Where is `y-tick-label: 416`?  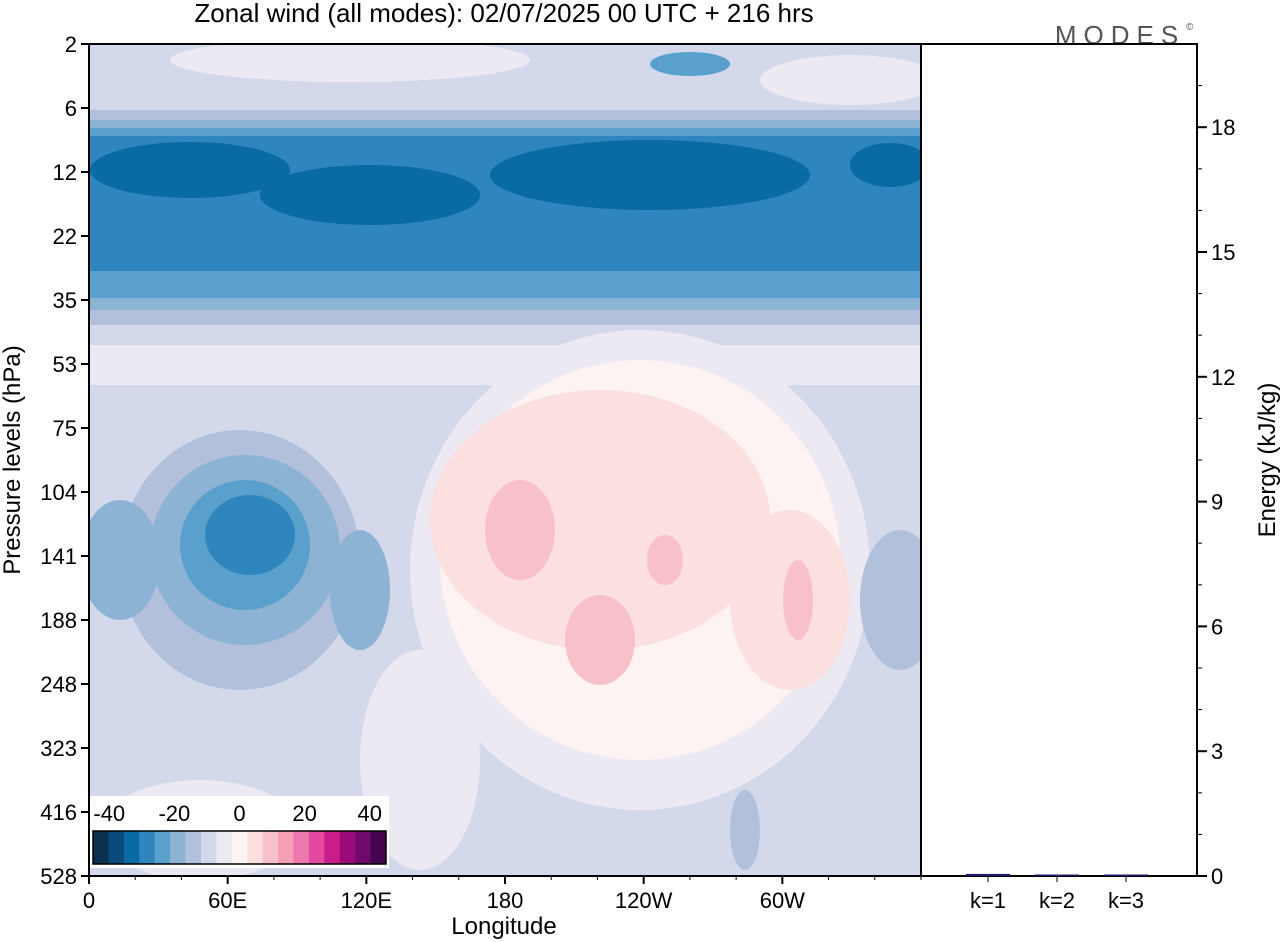
y-tick-label: 416 is located at coordinates (58, 812).